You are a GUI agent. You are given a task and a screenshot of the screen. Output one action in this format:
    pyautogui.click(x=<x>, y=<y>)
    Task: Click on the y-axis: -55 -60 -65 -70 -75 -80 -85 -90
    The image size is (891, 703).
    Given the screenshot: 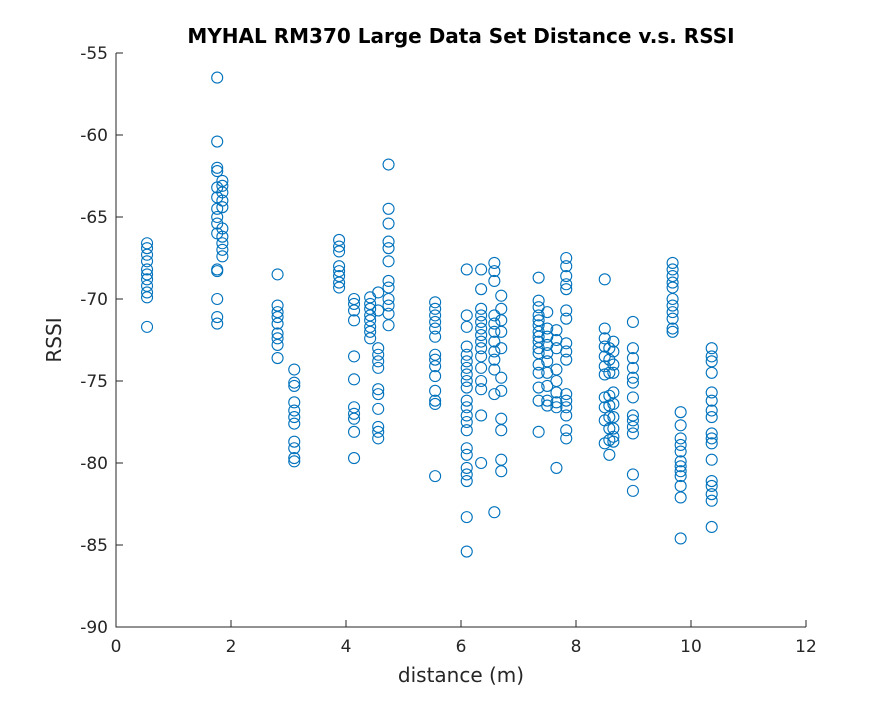 What is the action you would take?
    pyautogui.click(x=101, y=341)
    